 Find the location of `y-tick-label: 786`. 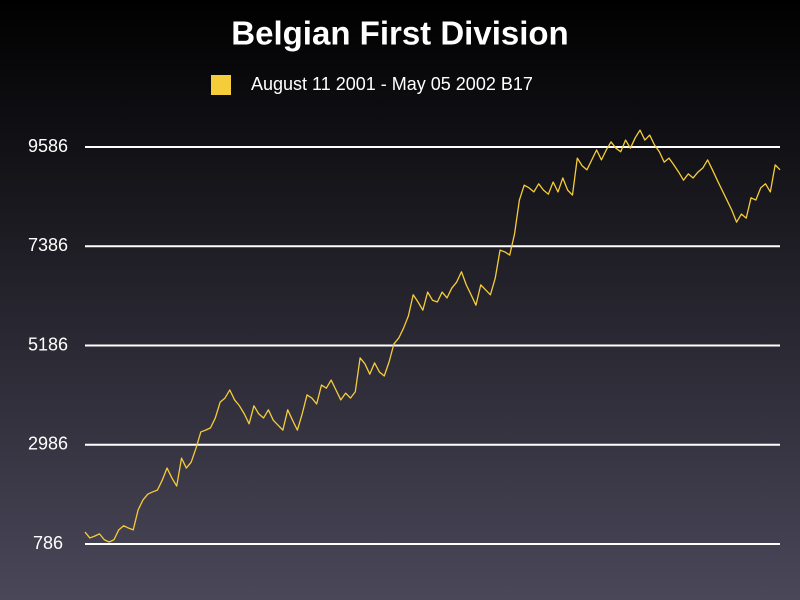

y-tick-label: 786 is located at coordinates (48, 543).